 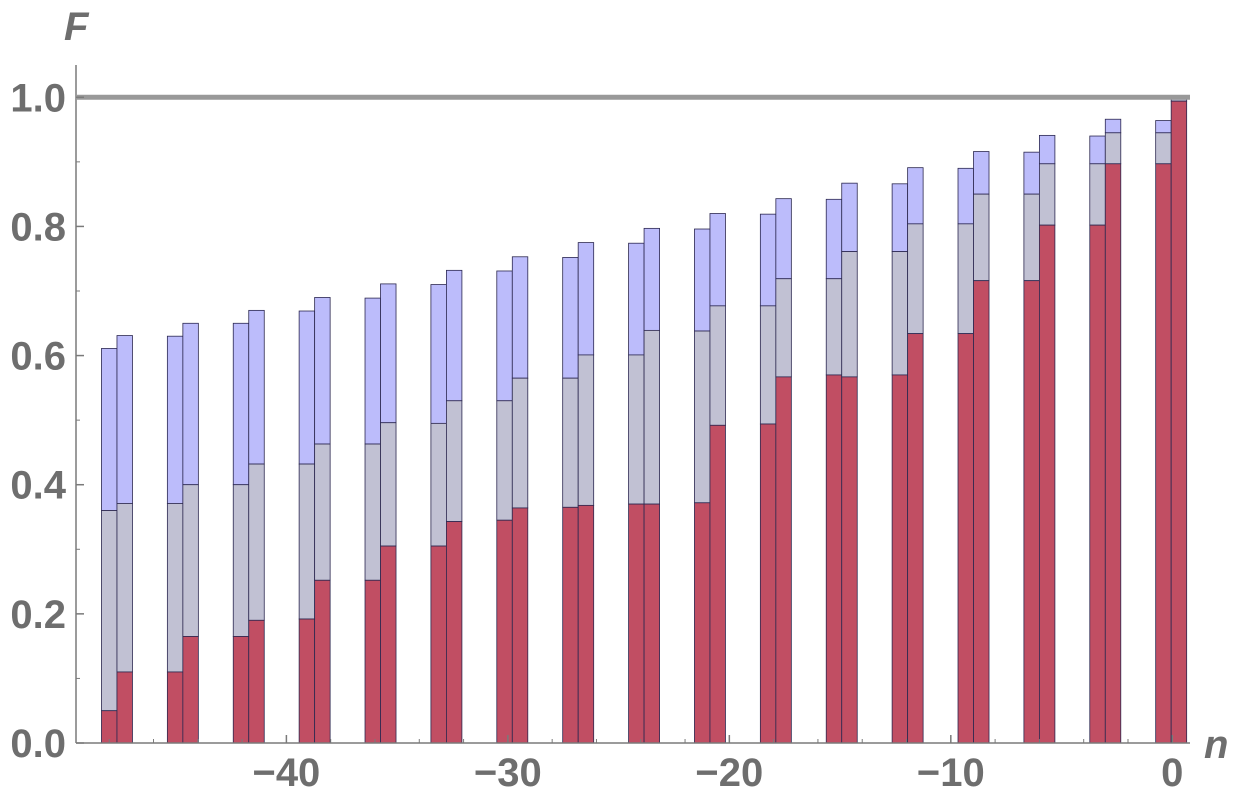 I want to click on bar-4-left, so click(x=307, y=527).